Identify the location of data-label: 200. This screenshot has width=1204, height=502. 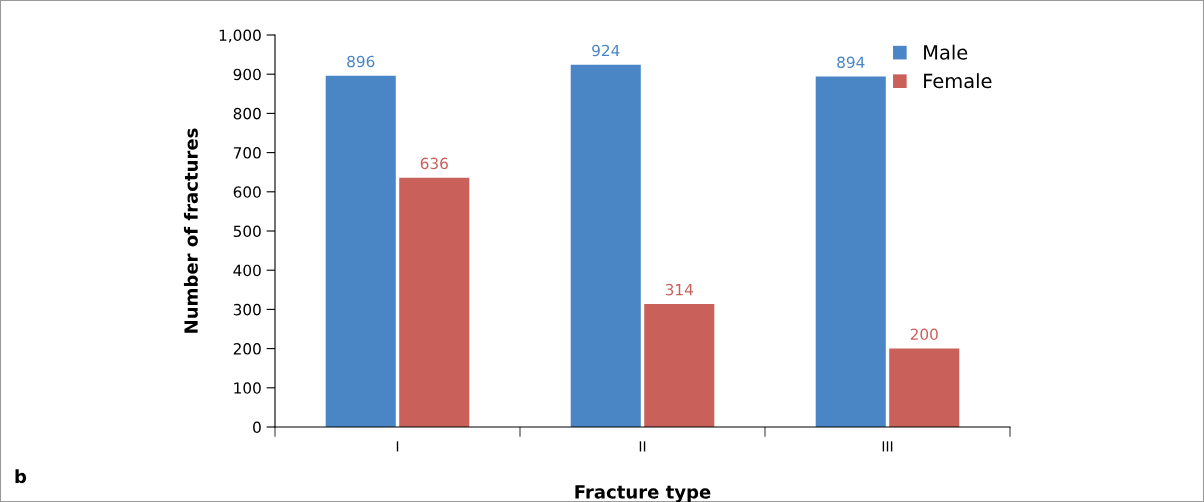
(924, 334).